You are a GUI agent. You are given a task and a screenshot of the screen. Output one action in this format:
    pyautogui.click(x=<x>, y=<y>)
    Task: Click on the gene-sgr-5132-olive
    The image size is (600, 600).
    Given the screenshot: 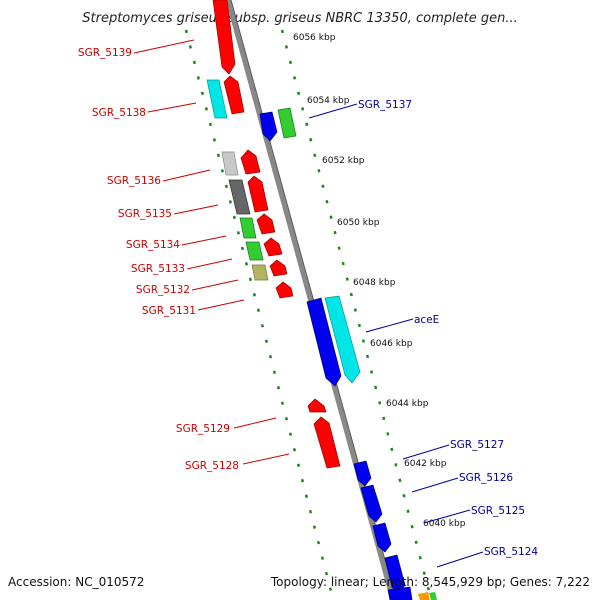 What is the action you would take?
    pyautogui.click(x=260, y=272)
    